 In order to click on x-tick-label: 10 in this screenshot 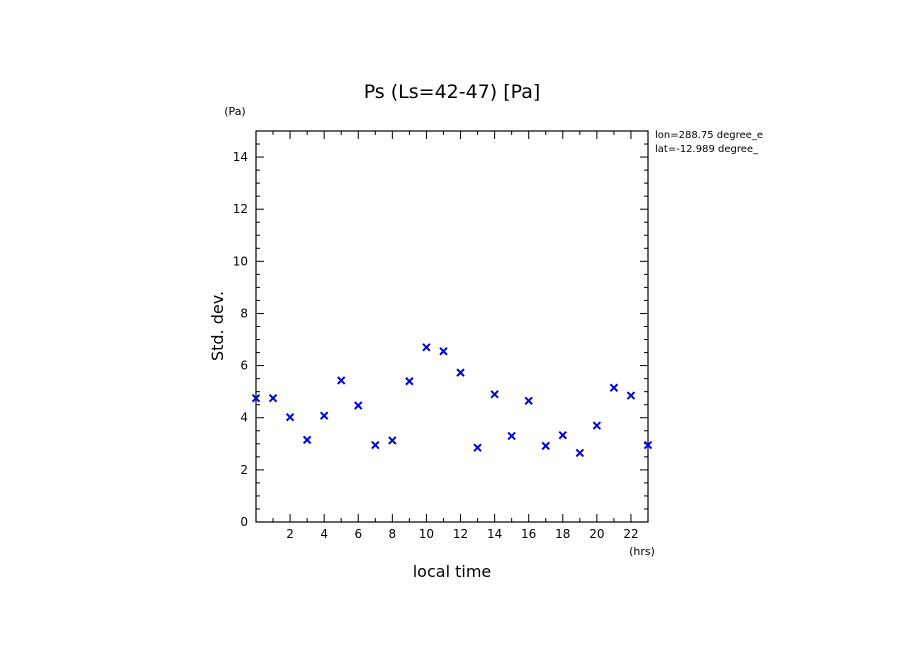, I will do `click(426, 534)`.